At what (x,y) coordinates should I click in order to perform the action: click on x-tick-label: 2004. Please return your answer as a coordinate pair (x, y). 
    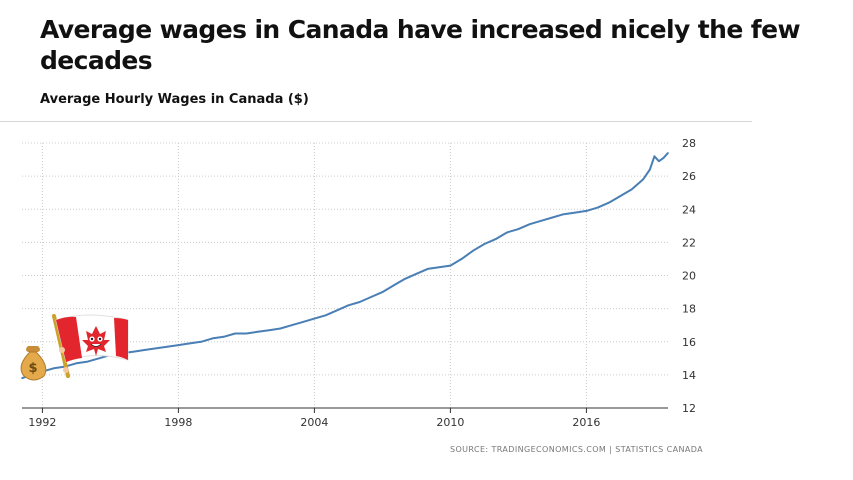
    Looking at the image, I should click on (314, 422).